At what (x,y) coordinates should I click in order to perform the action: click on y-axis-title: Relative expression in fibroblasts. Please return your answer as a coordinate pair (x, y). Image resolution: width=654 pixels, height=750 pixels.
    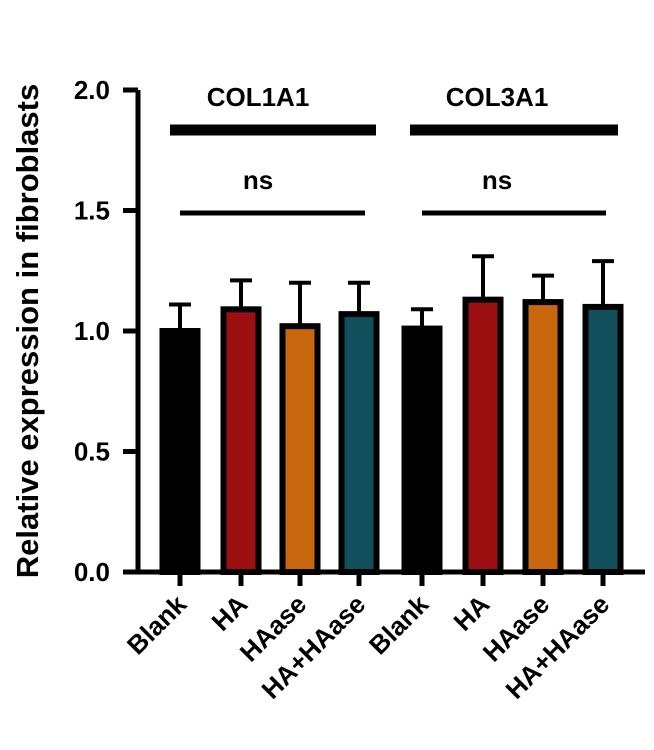
    Looking at the image, I should click on (27, 331).